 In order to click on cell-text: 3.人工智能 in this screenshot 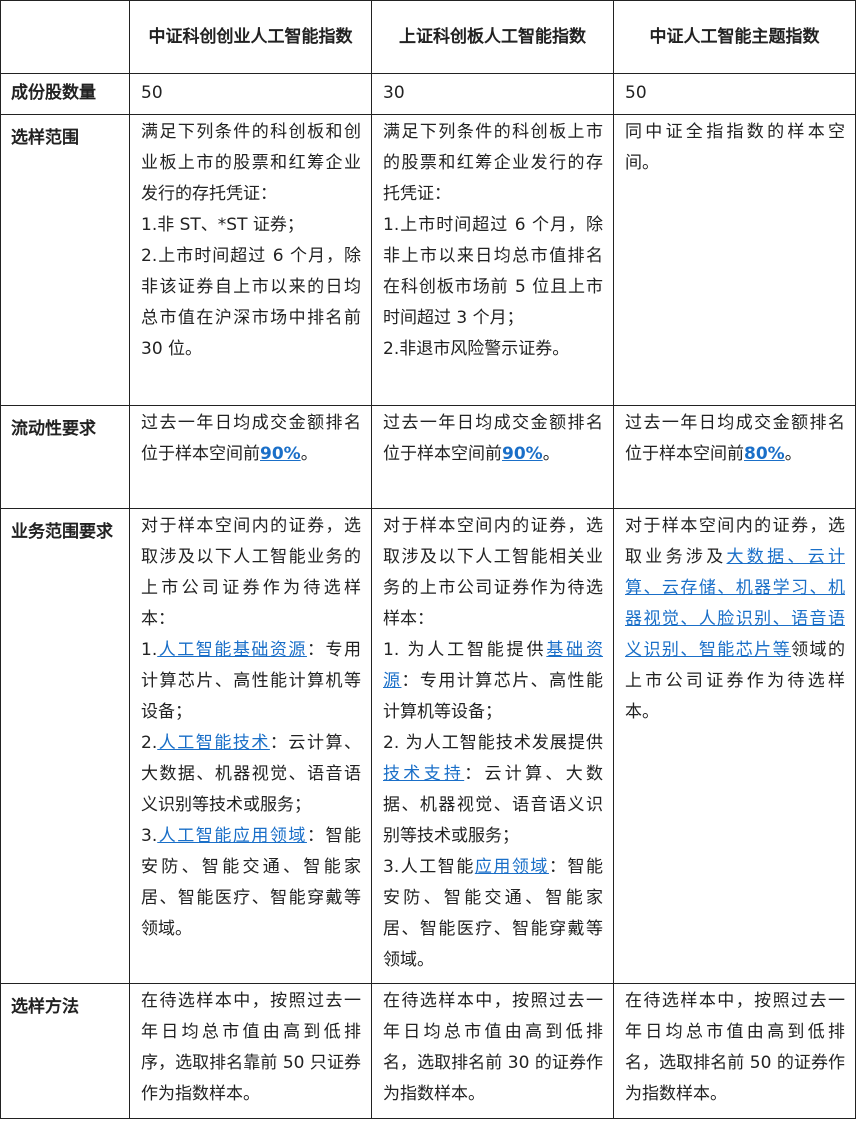, I will do `click(429, 867)`.